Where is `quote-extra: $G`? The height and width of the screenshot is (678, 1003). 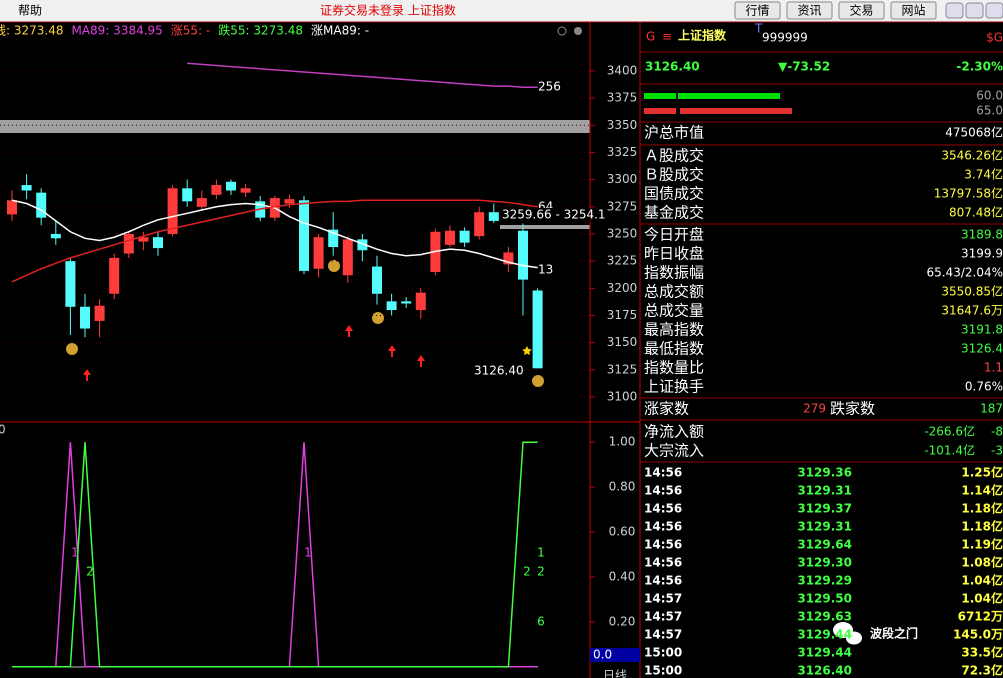
quote-extra: $G is located at coordinates (994, 38).